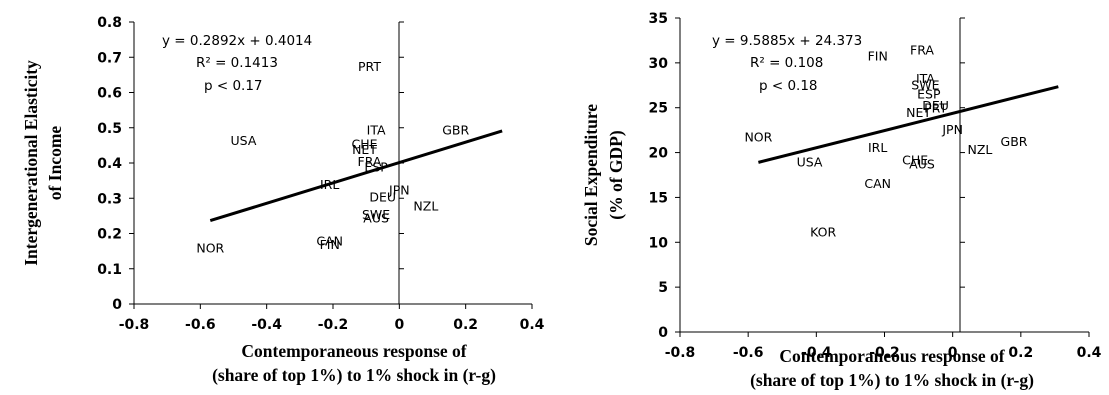 The image size is (1109, 395). I want to click on y-tick-label: 35, so click(658, 19).